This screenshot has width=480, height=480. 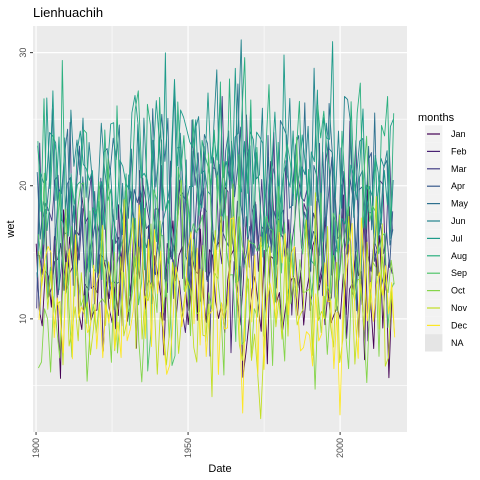 What do you see at coordinates (36, 448) in the screenshot?
I see `x-tick-label: 1900` at bounding box center [36, 448].